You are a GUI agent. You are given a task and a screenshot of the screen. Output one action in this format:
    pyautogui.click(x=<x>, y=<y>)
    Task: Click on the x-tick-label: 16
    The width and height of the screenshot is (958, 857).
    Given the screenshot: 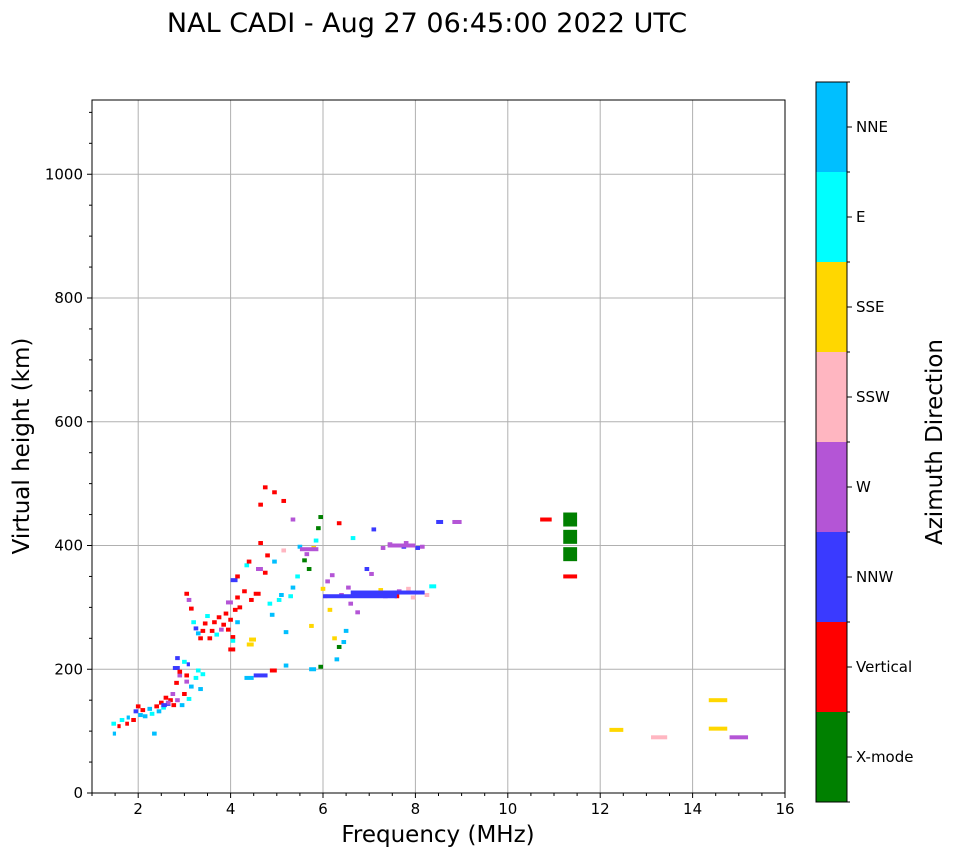 What is the action you would take?
    pyautogui.click(x=784, y=809)
    